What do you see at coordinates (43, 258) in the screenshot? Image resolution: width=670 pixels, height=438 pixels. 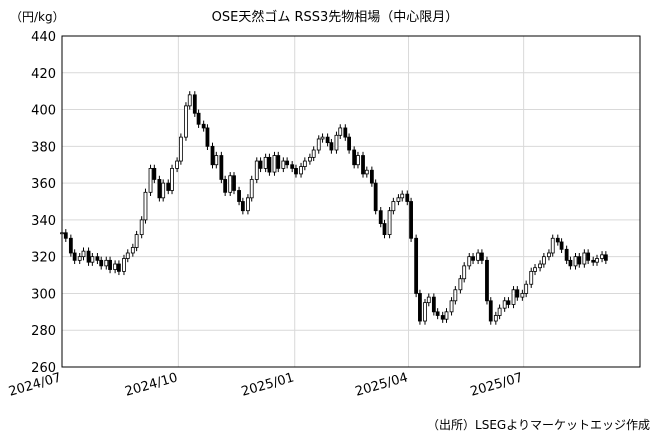 I see `y-tick-label: 320` at bounding box center [43, 258].